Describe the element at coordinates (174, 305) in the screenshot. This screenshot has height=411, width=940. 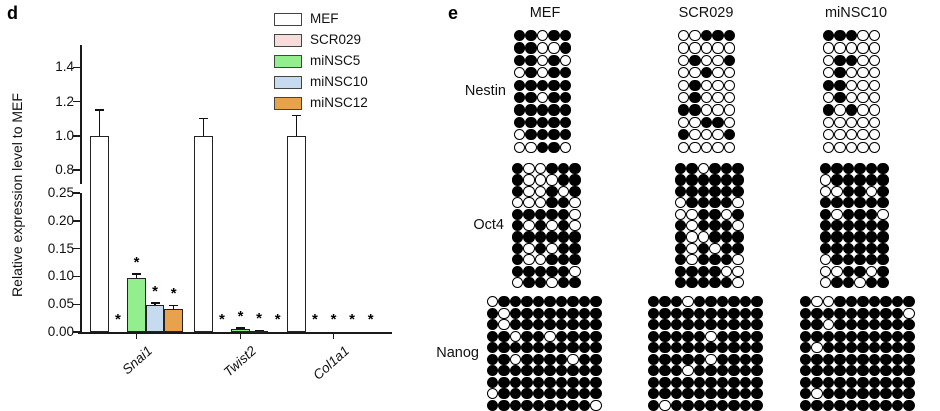
I see `error-cap` at that location.